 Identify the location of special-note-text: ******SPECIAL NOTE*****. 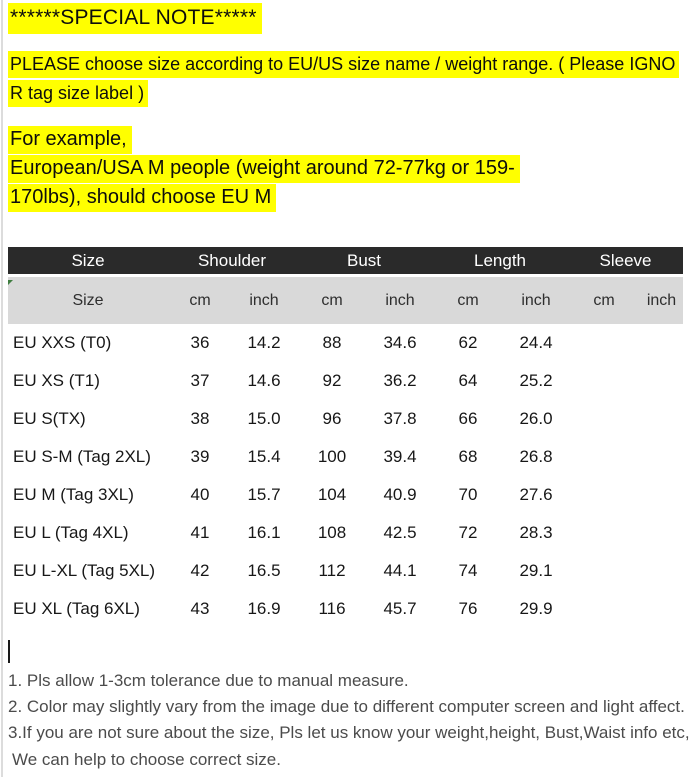
(135, 18).